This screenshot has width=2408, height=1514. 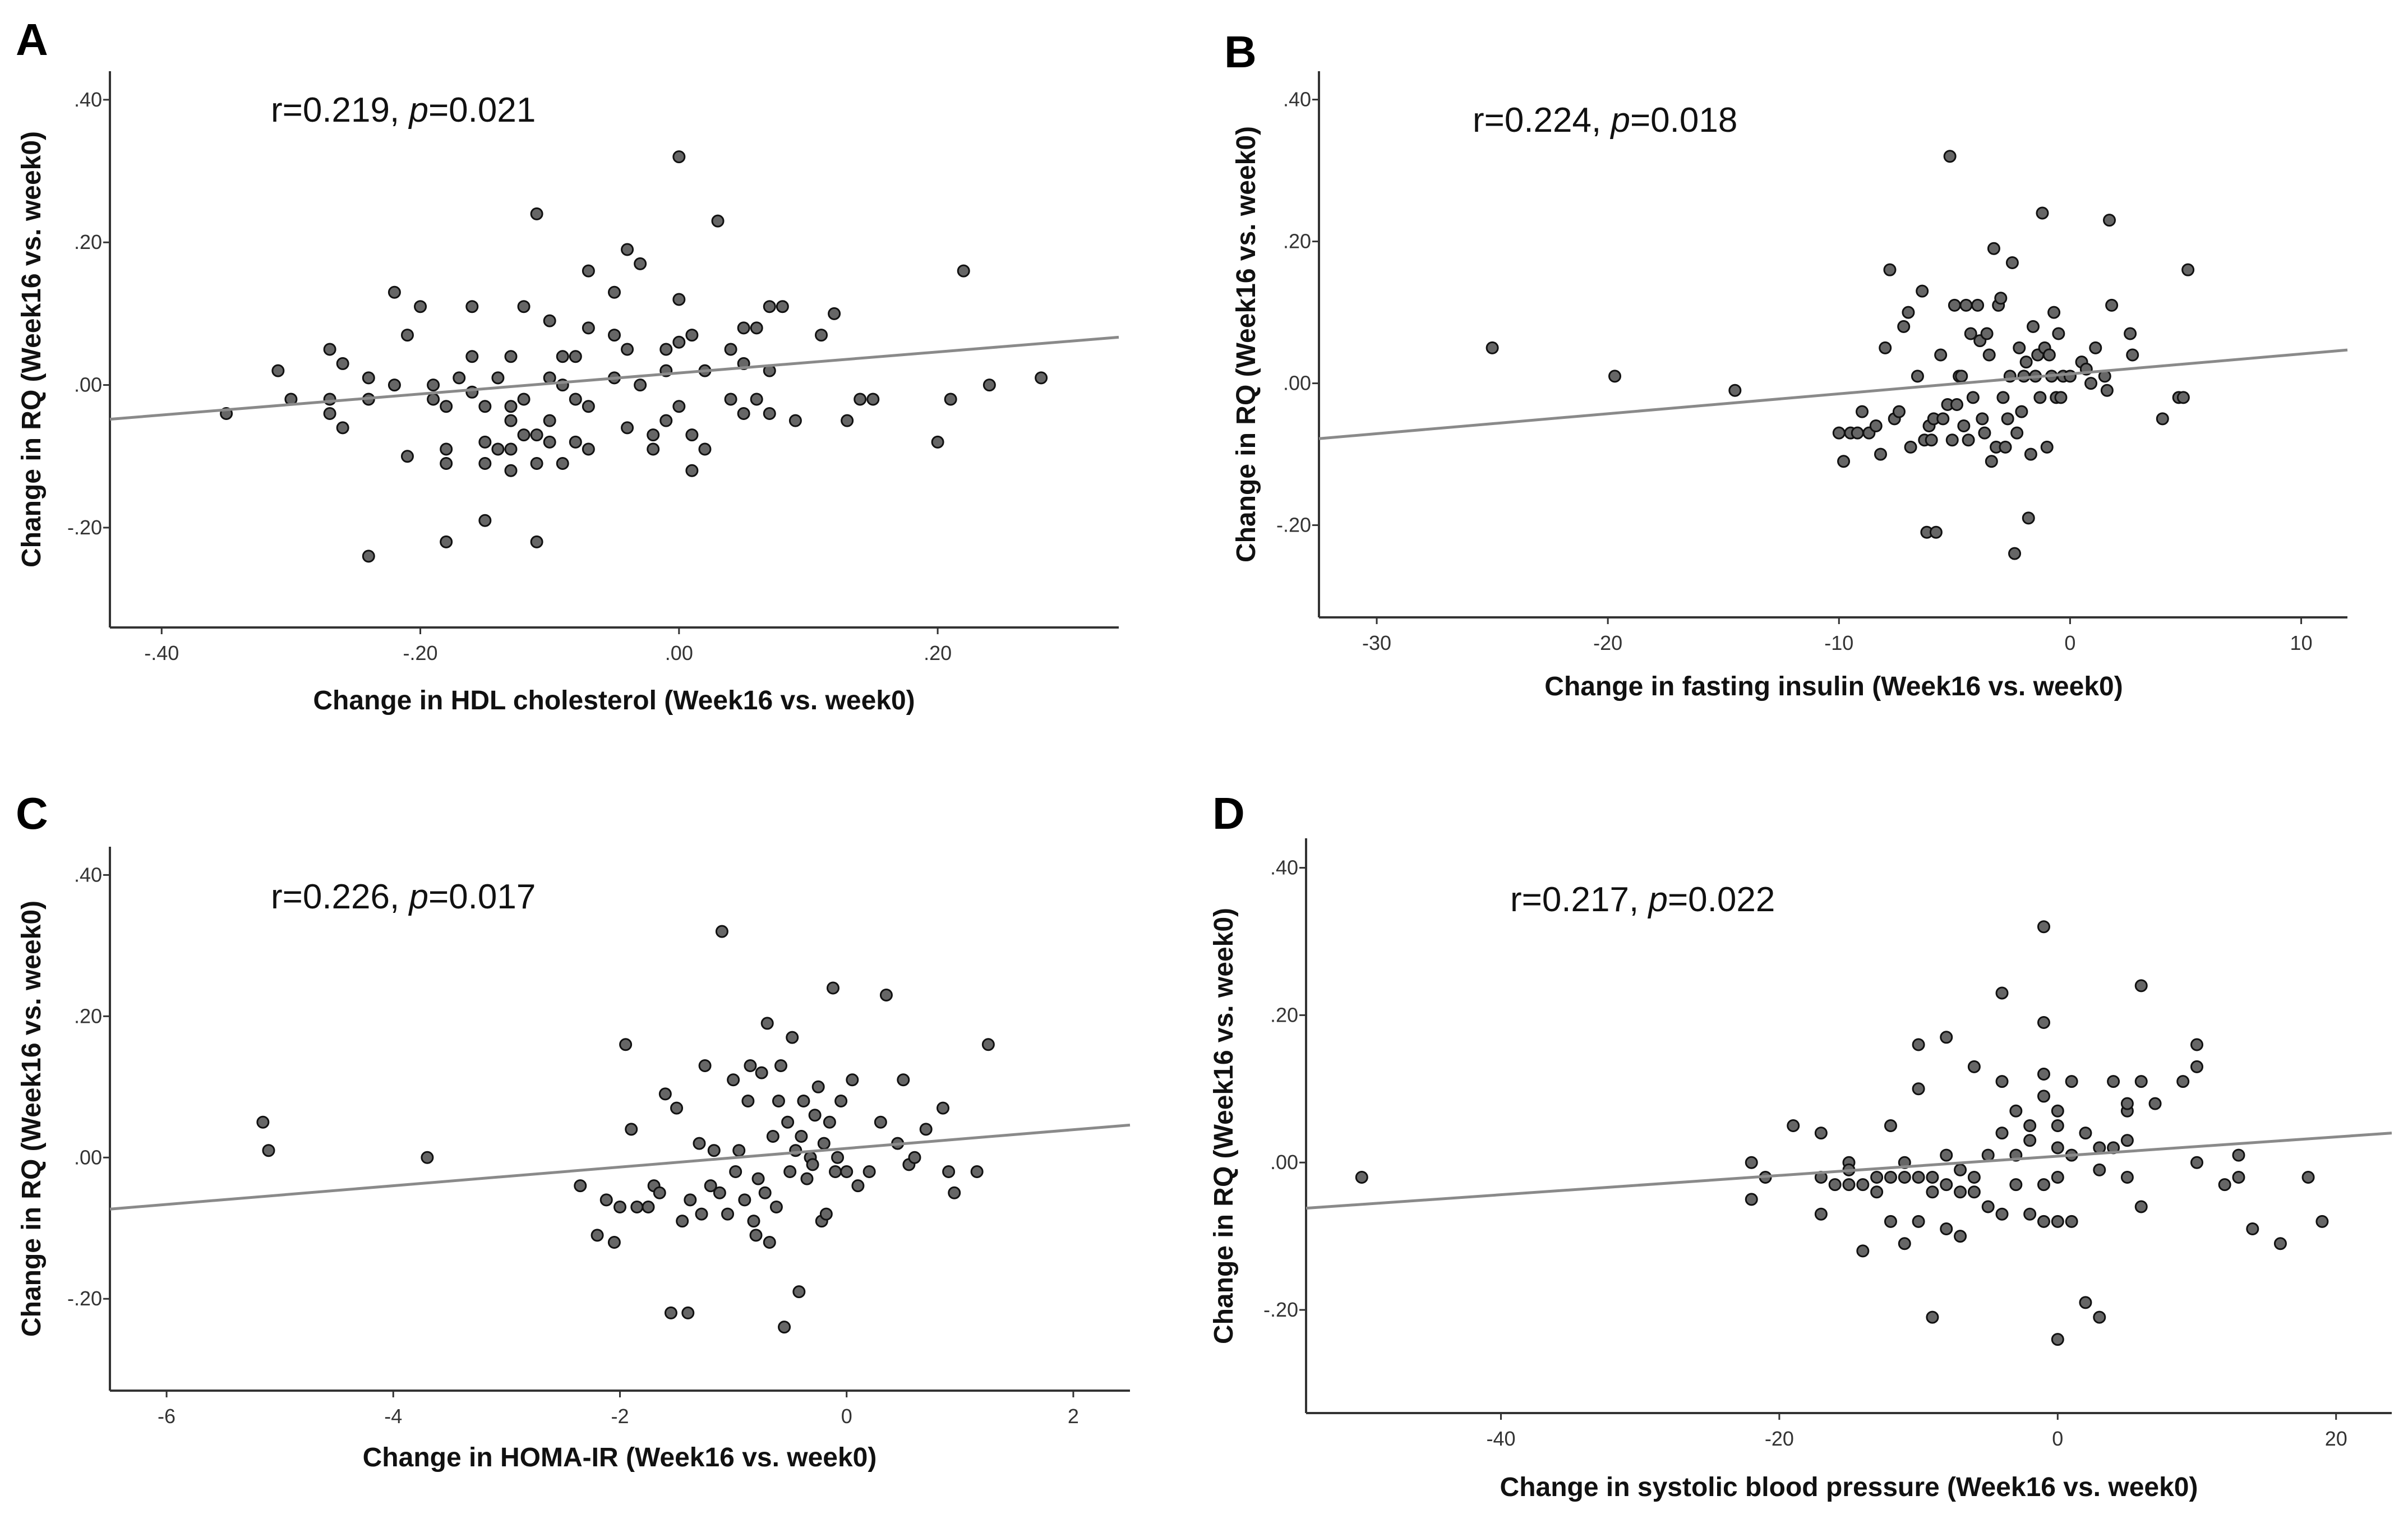 What do you see at coordinates (32, 39) in the screenshot?
I see `panel-letter: A` at bounding box center [32, 39].